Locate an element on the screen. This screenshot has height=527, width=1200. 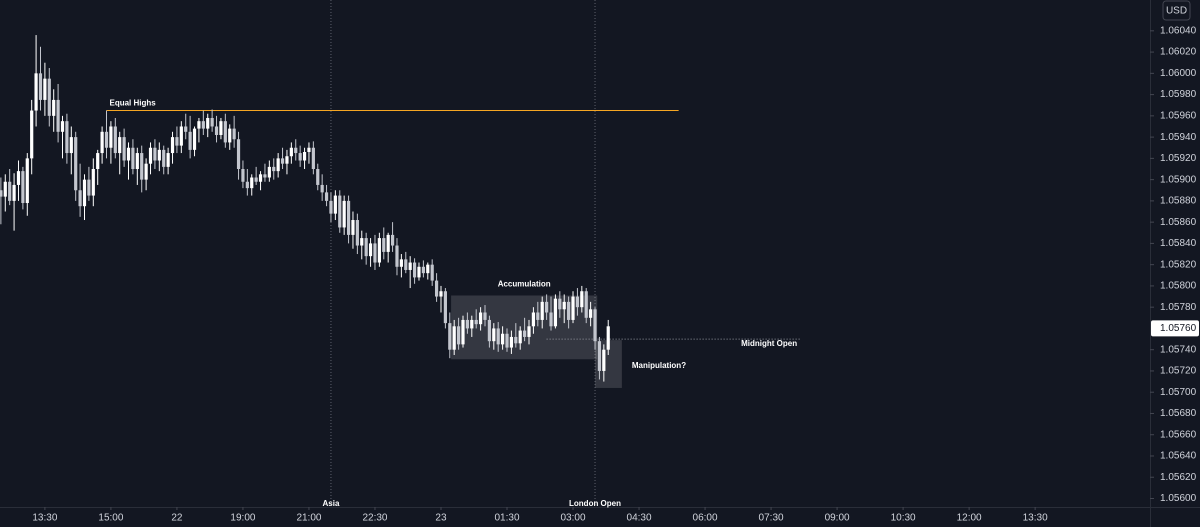
x-tick-label: 19:00 is located at coordinates (242, 518).